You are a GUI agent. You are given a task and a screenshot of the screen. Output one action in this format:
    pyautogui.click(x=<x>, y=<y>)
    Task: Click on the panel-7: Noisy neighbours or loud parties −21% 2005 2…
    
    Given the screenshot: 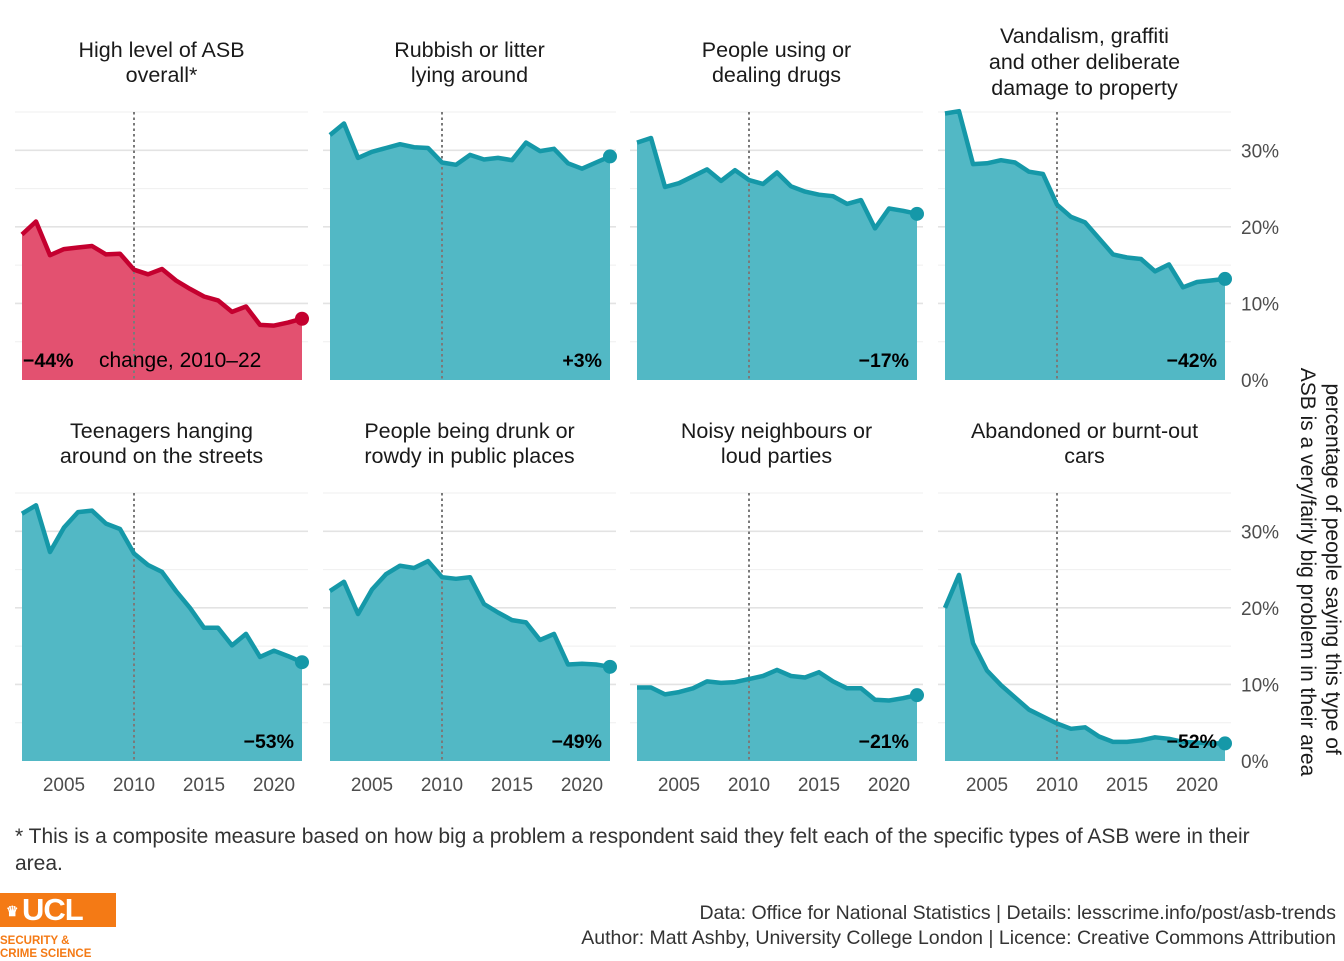 What is the action you would take?
    pyautogui.click(x=777, y=607)
    